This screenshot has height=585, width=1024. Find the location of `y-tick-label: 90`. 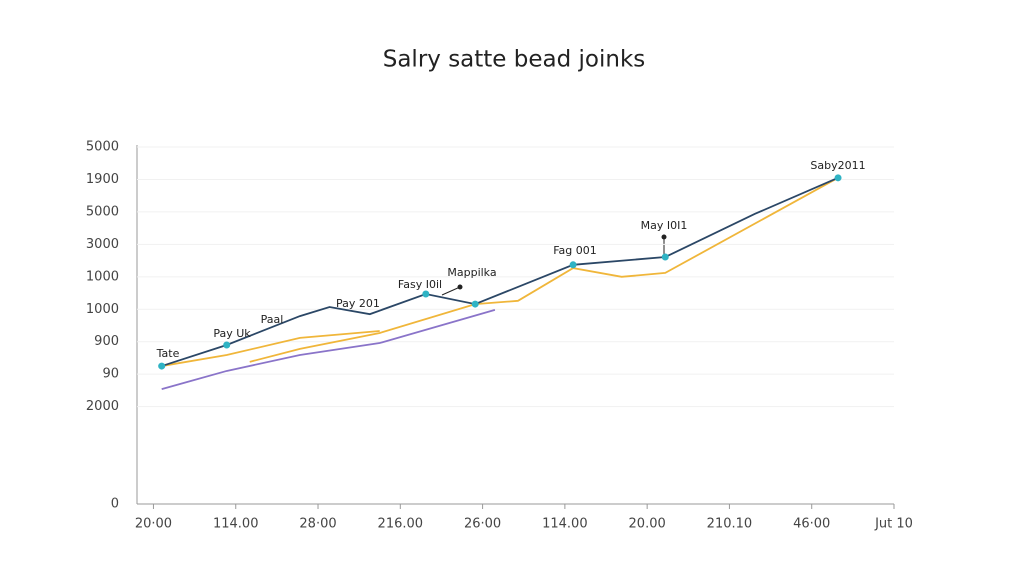

y-tick-label: 90 is located at coordinates (110, 374).